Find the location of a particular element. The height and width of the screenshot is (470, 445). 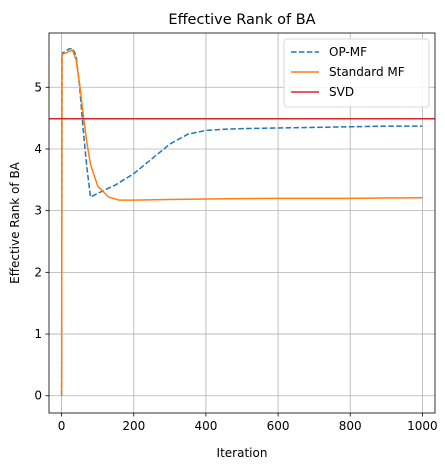

y-tick-label: 4 is located at coordinates (38, 149).